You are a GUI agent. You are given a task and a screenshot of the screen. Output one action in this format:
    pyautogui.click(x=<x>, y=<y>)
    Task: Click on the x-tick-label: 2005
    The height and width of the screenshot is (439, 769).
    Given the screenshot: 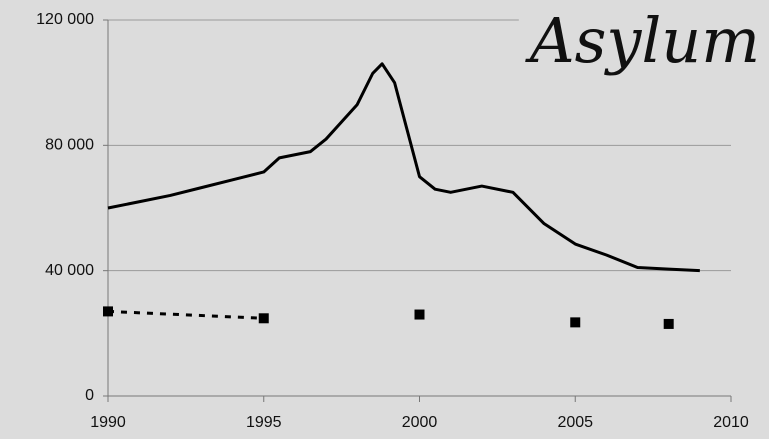 What is the action you would take?
    pyautogui.click(x=575, y=422)
    